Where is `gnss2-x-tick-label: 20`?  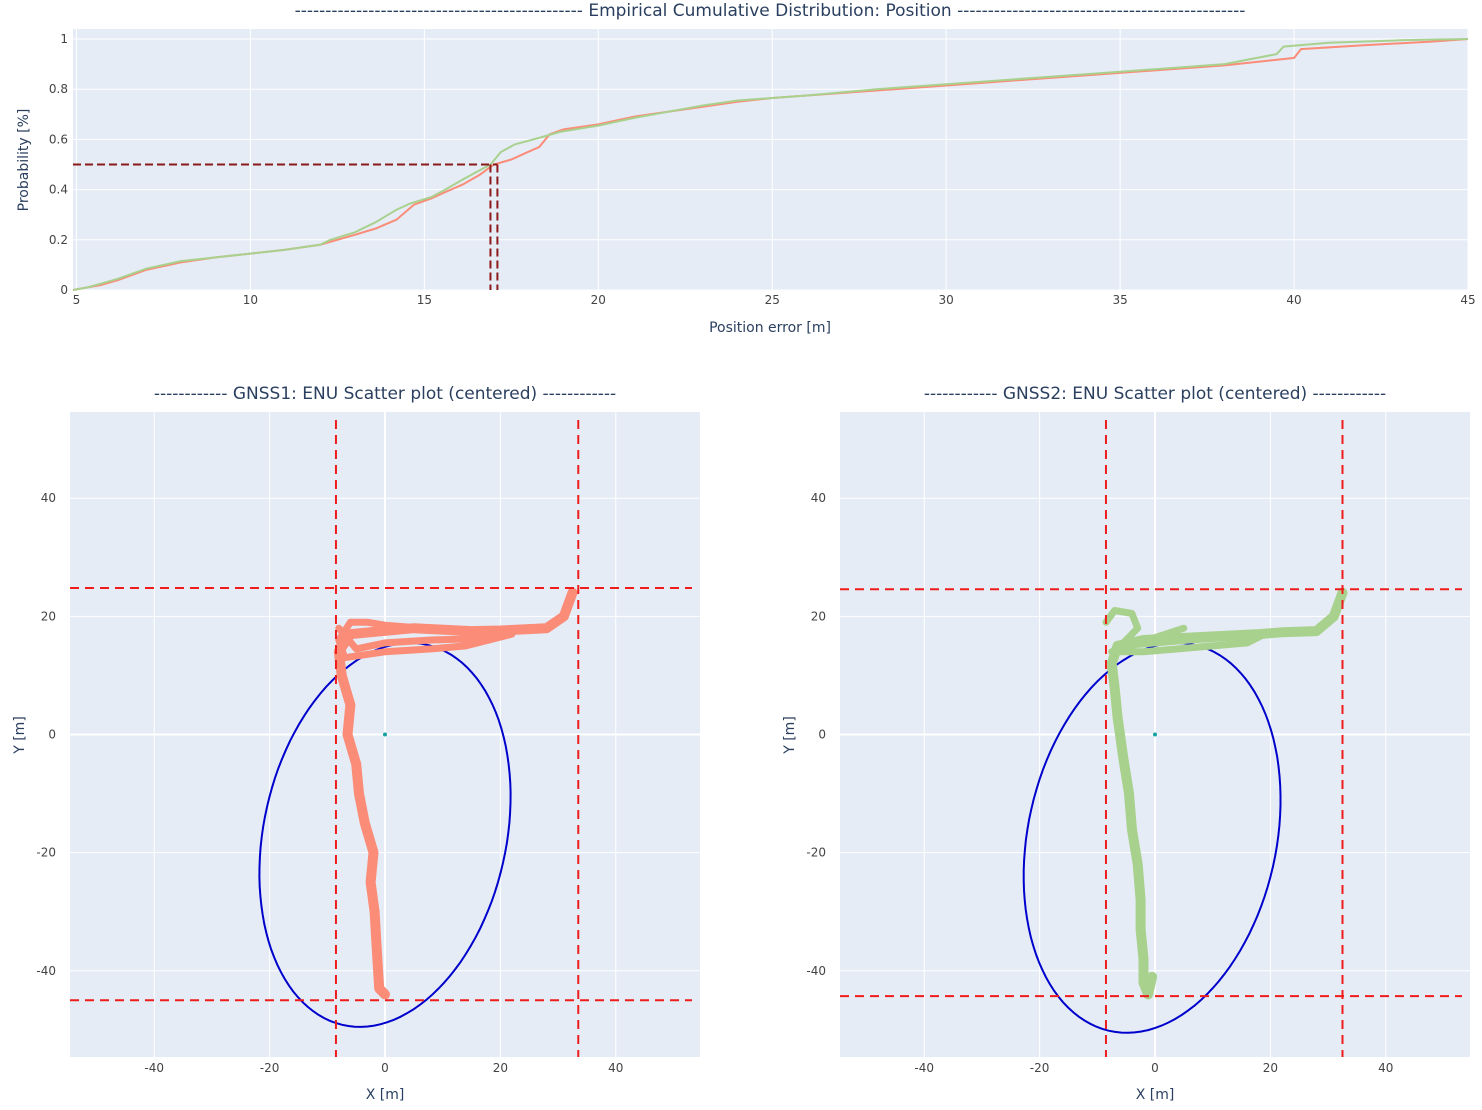 gnss2-x-tick-label: 20 is located at coordinates (1270, 1068).